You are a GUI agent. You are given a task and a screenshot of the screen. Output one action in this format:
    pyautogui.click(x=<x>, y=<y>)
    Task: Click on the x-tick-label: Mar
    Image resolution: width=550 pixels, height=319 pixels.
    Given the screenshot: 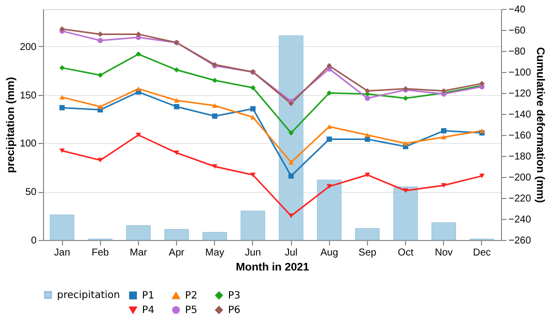 What is the action you would take?
    pyautogui.click(x=139, y=253)
    